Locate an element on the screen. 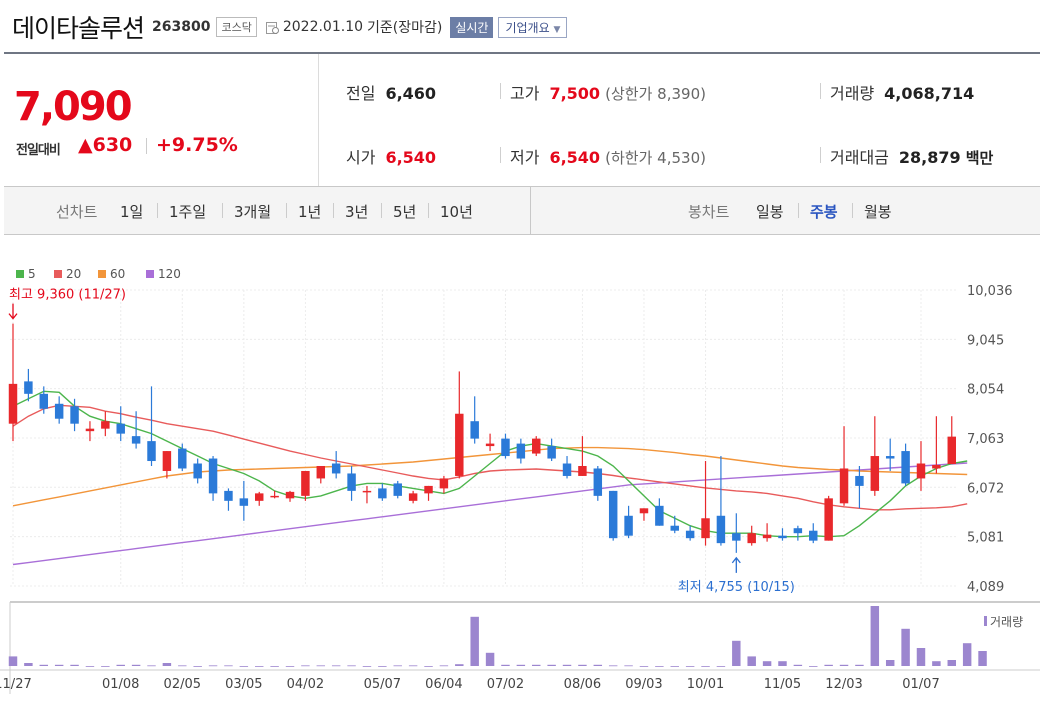  x-tick-label: 09/03 is located at coordinates (643, 684).